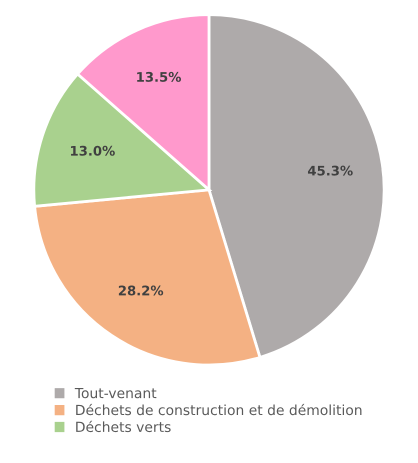 Image resolution: width=418 pixels, height=463 pixels. What do you see at coordinates (141, 291) in the screenshot?
I see `data-label: 28.2%` at bounding box center [141, 291].